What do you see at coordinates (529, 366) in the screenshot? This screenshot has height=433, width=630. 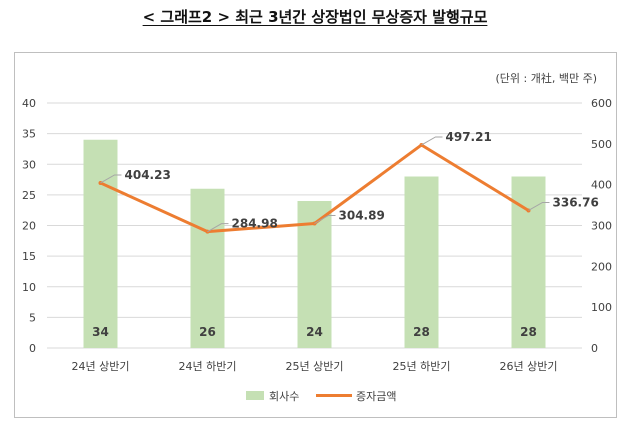 I see `x-axis-tick-label: 26년 상반기` at bounding box center [529, 366].